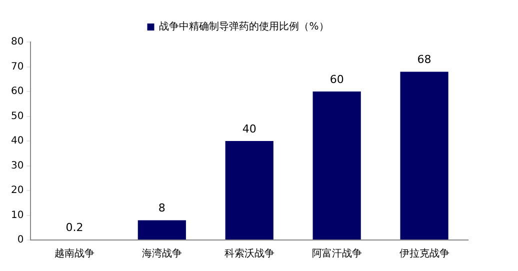 The image size is (518, 271). Describe the element at coordinates (75, 227) in the screenshot. I see `data-label: 0.2` at that location.